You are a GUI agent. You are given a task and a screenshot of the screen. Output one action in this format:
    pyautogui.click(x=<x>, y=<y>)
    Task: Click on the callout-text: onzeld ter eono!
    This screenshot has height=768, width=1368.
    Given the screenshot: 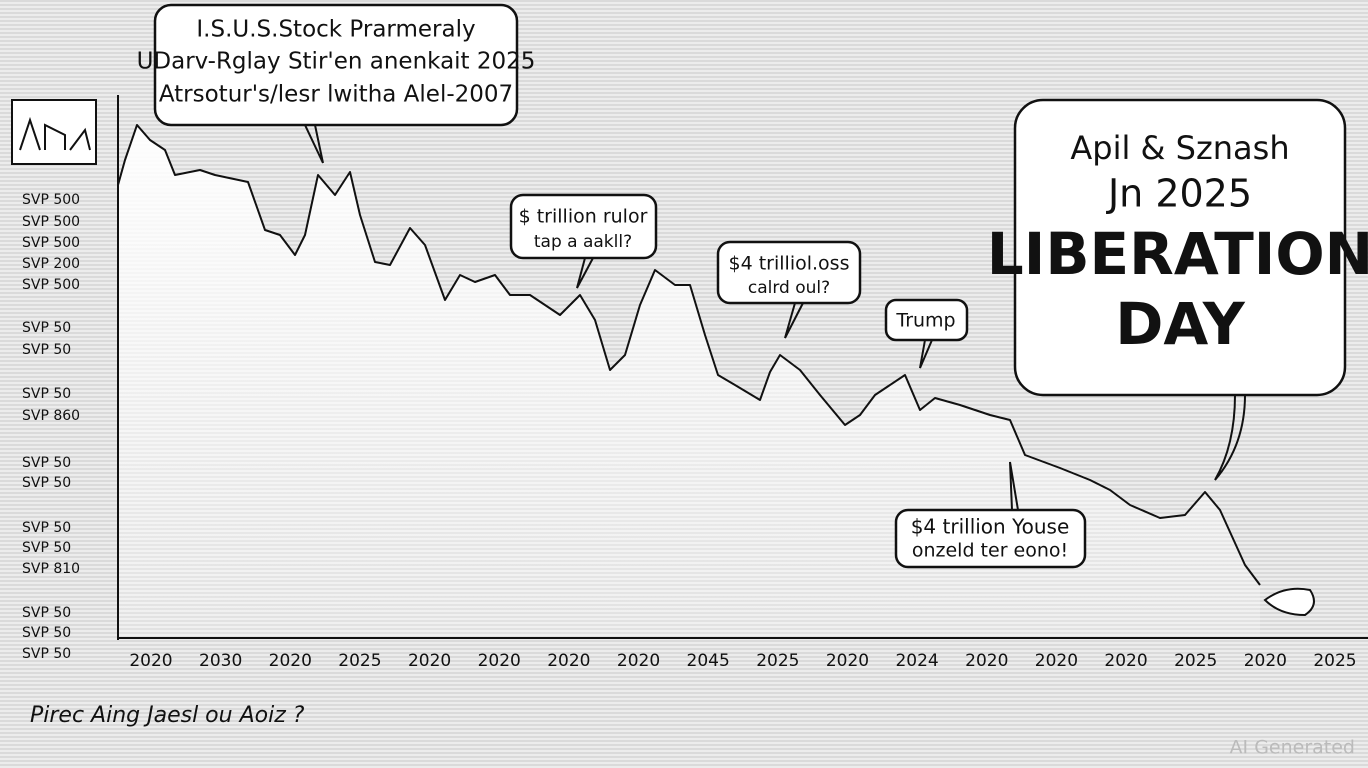 What is the action you would take?
    pyautogui.click(x=990, y=551)
    